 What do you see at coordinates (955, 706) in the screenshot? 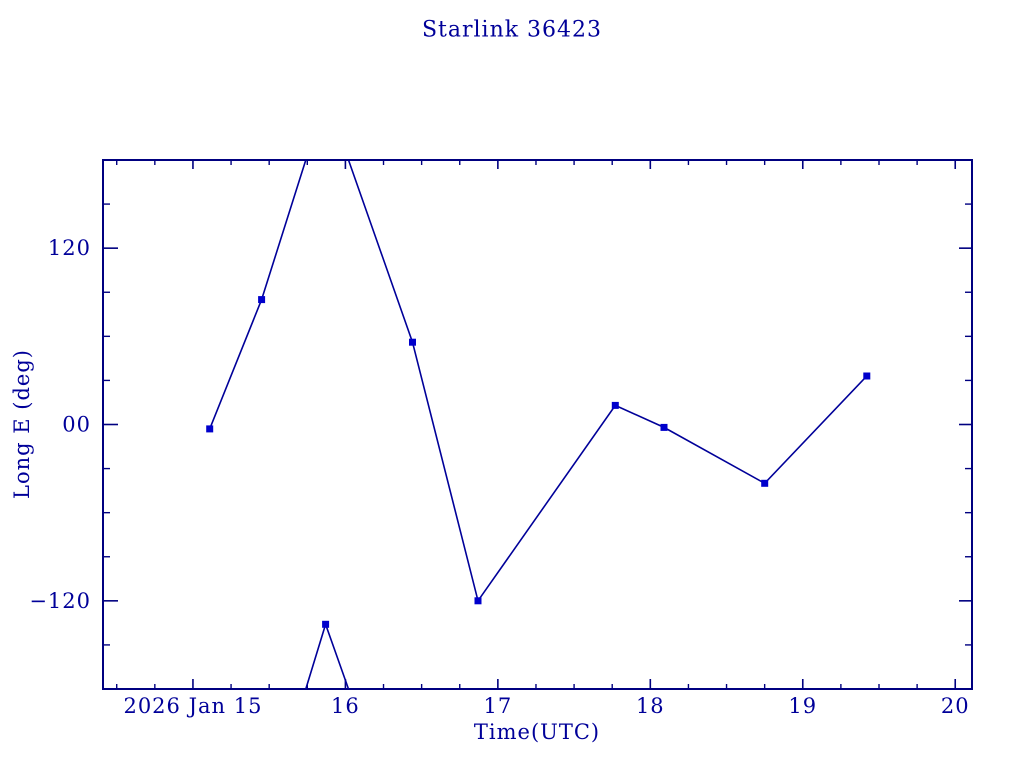
I see `x-tick-label: 20` at bounding box center [955, 706].